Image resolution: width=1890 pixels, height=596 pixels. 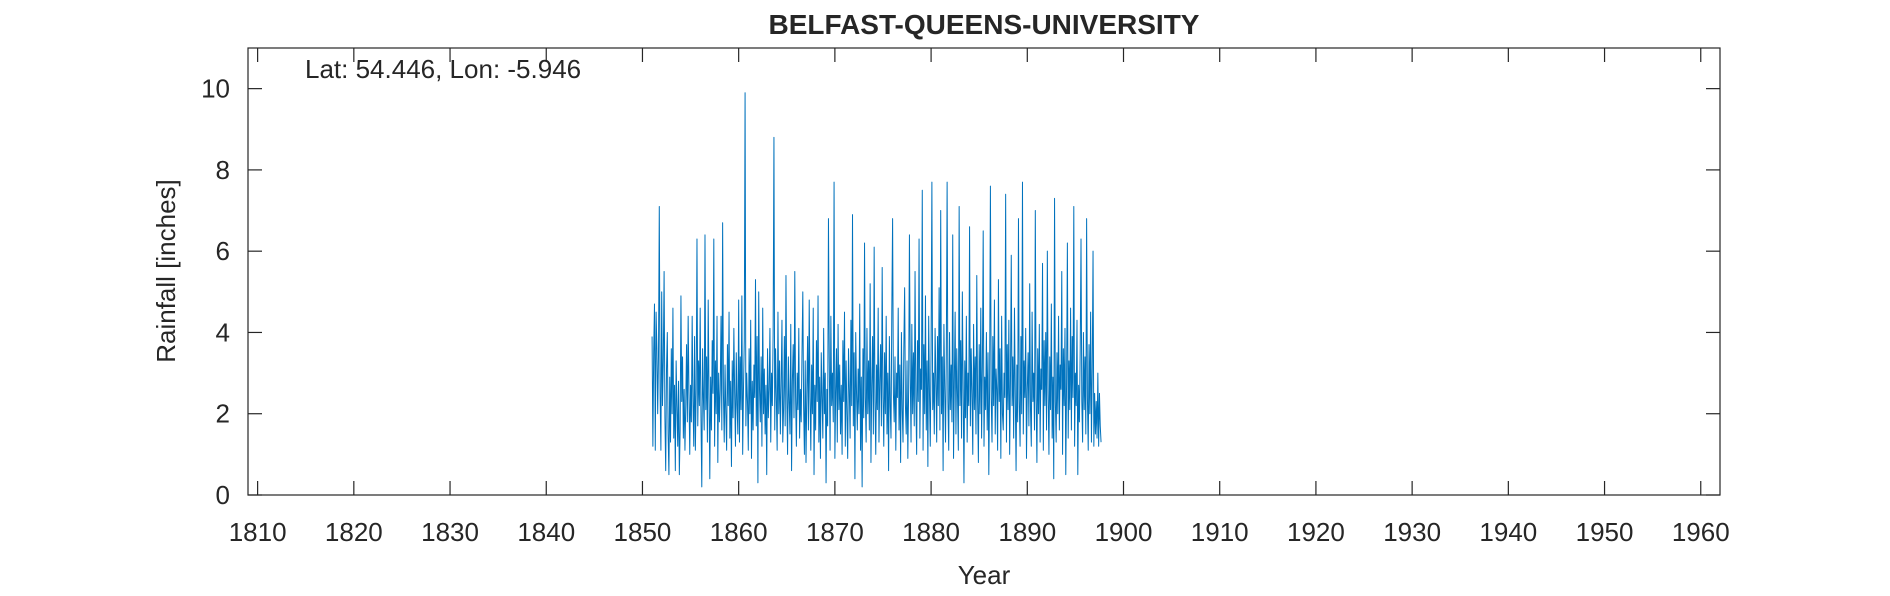 What do you see at coordinates (1508, 532) in the screenshot?
I see `x-tick-label: 1940` at bounding box center [1508, 532].